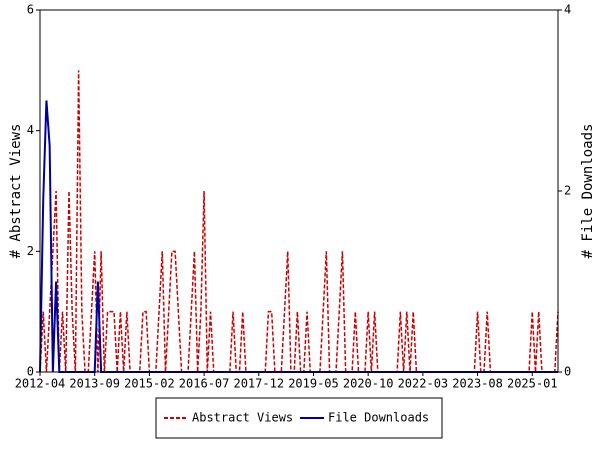 This screenshot has height=450, width=600. I want to click on y2-tick-label: 0, so click(567, 372).